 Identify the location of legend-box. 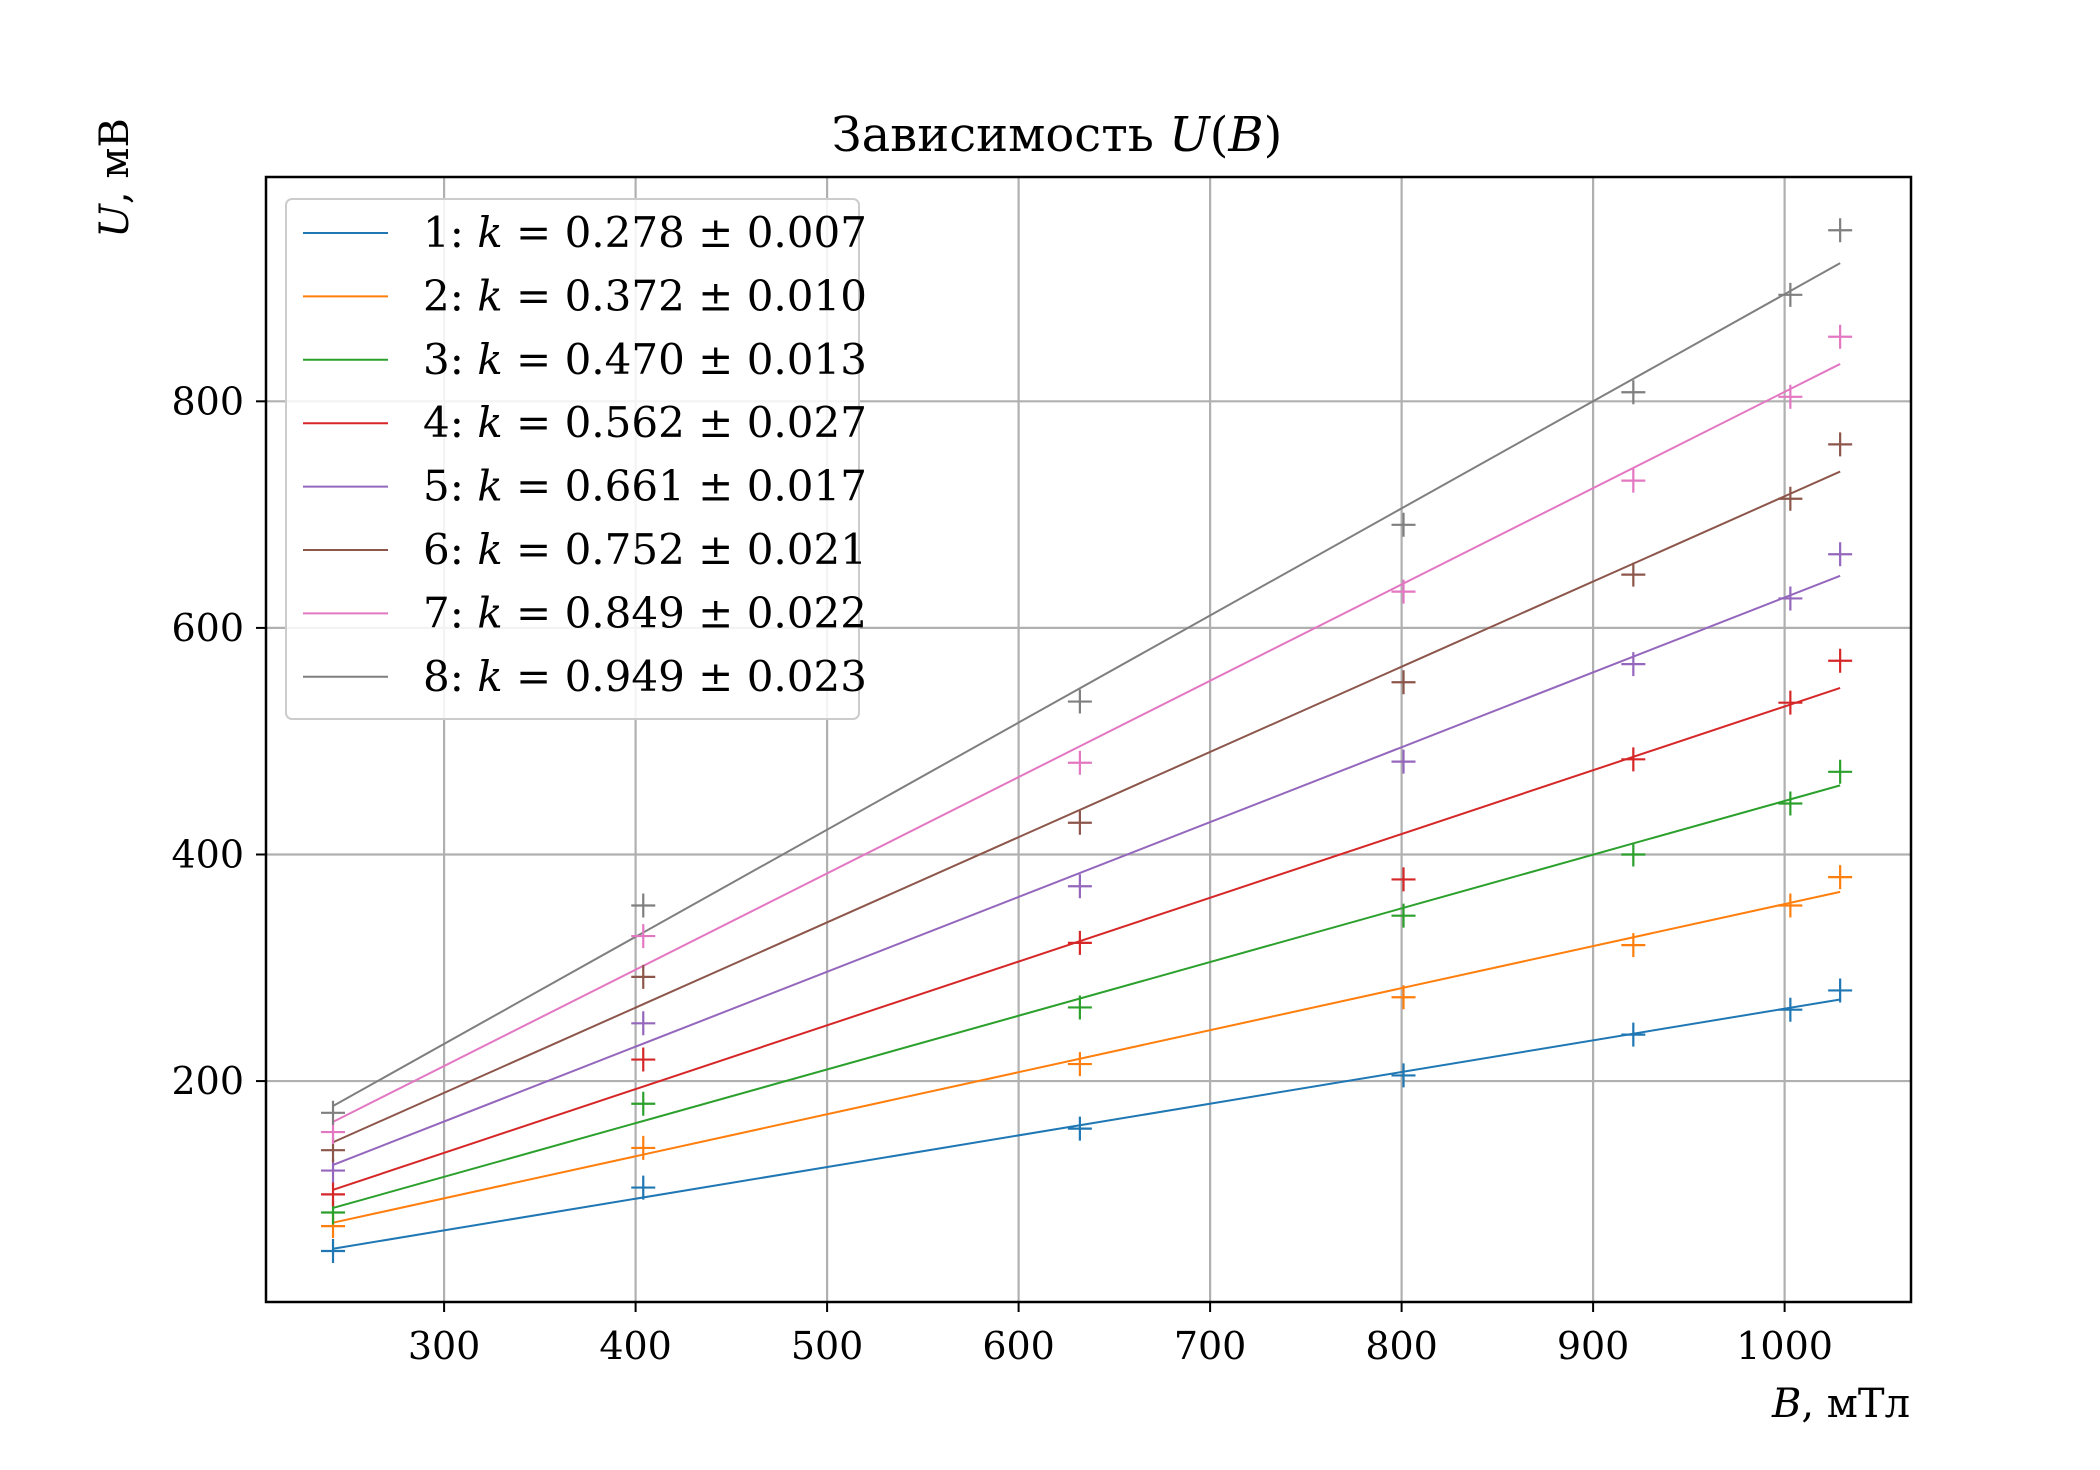
(572, 459).